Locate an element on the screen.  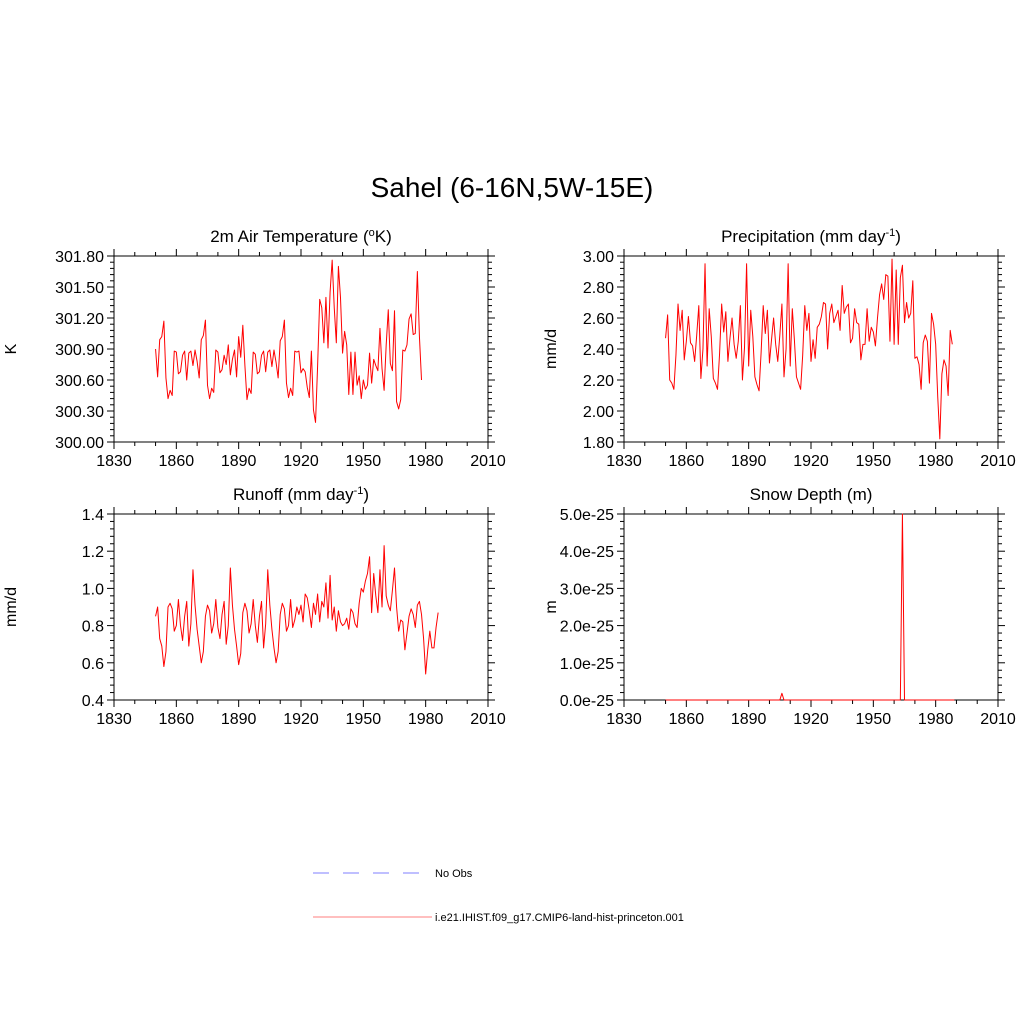
y-tick-label: 1.4 is located at coordinates (93, 515).